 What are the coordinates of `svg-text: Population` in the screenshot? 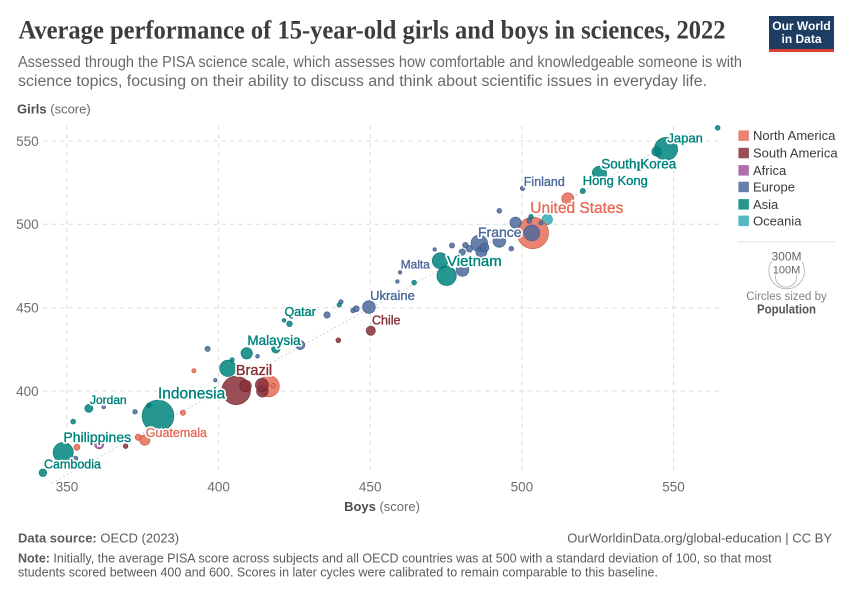 It's located at (786, 310).